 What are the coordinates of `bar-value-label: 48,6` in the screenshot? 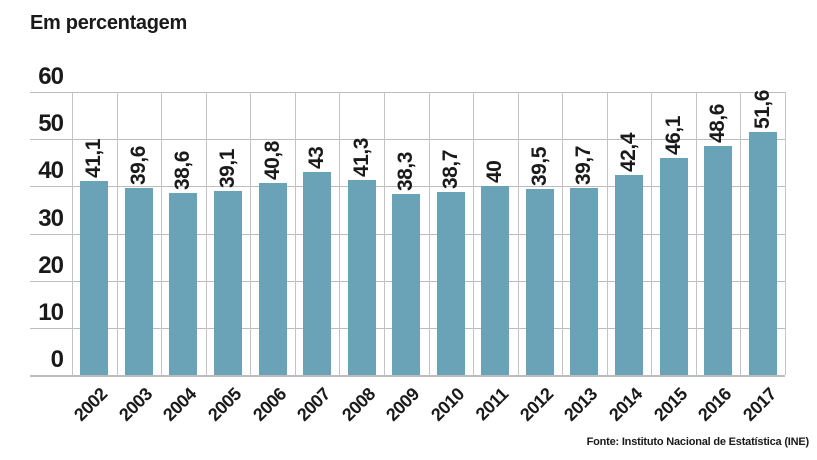 It's located at (717, 123).